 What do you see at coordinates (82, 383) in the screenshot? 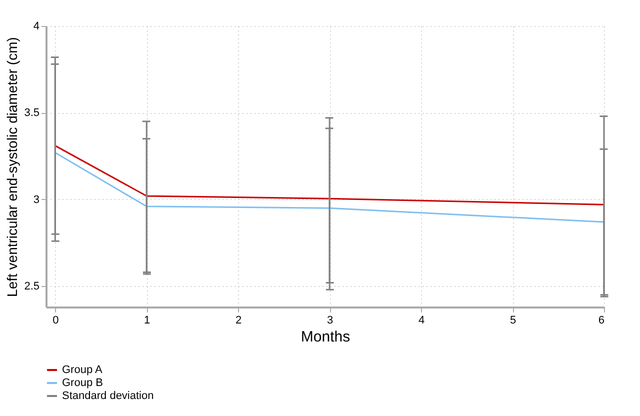
I see `legend-label: Group B` at bounding box center [82, 383].